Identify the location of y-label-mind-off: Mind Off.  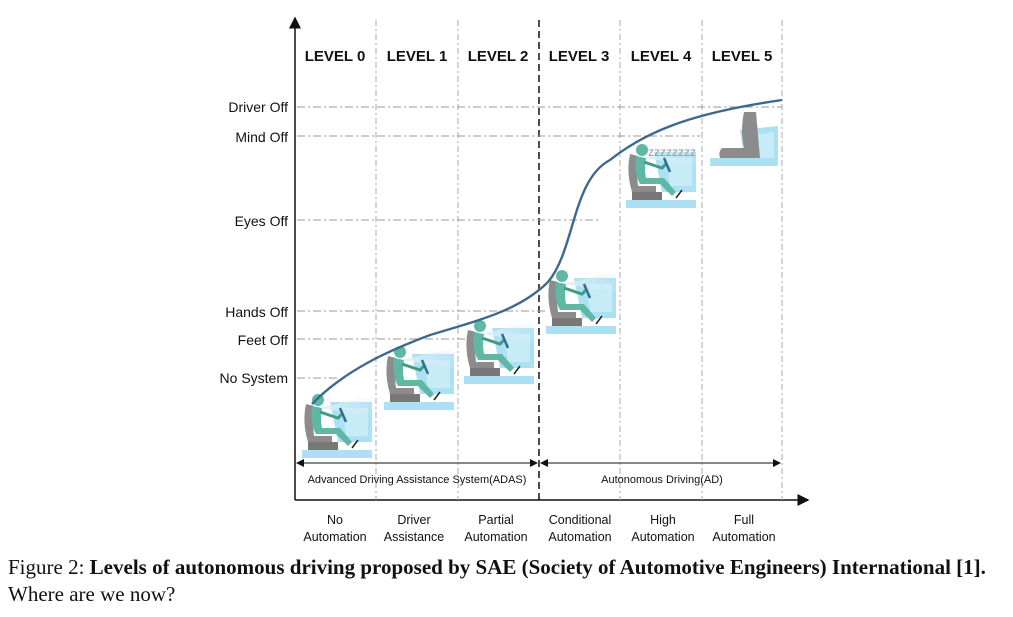
(261, 137).